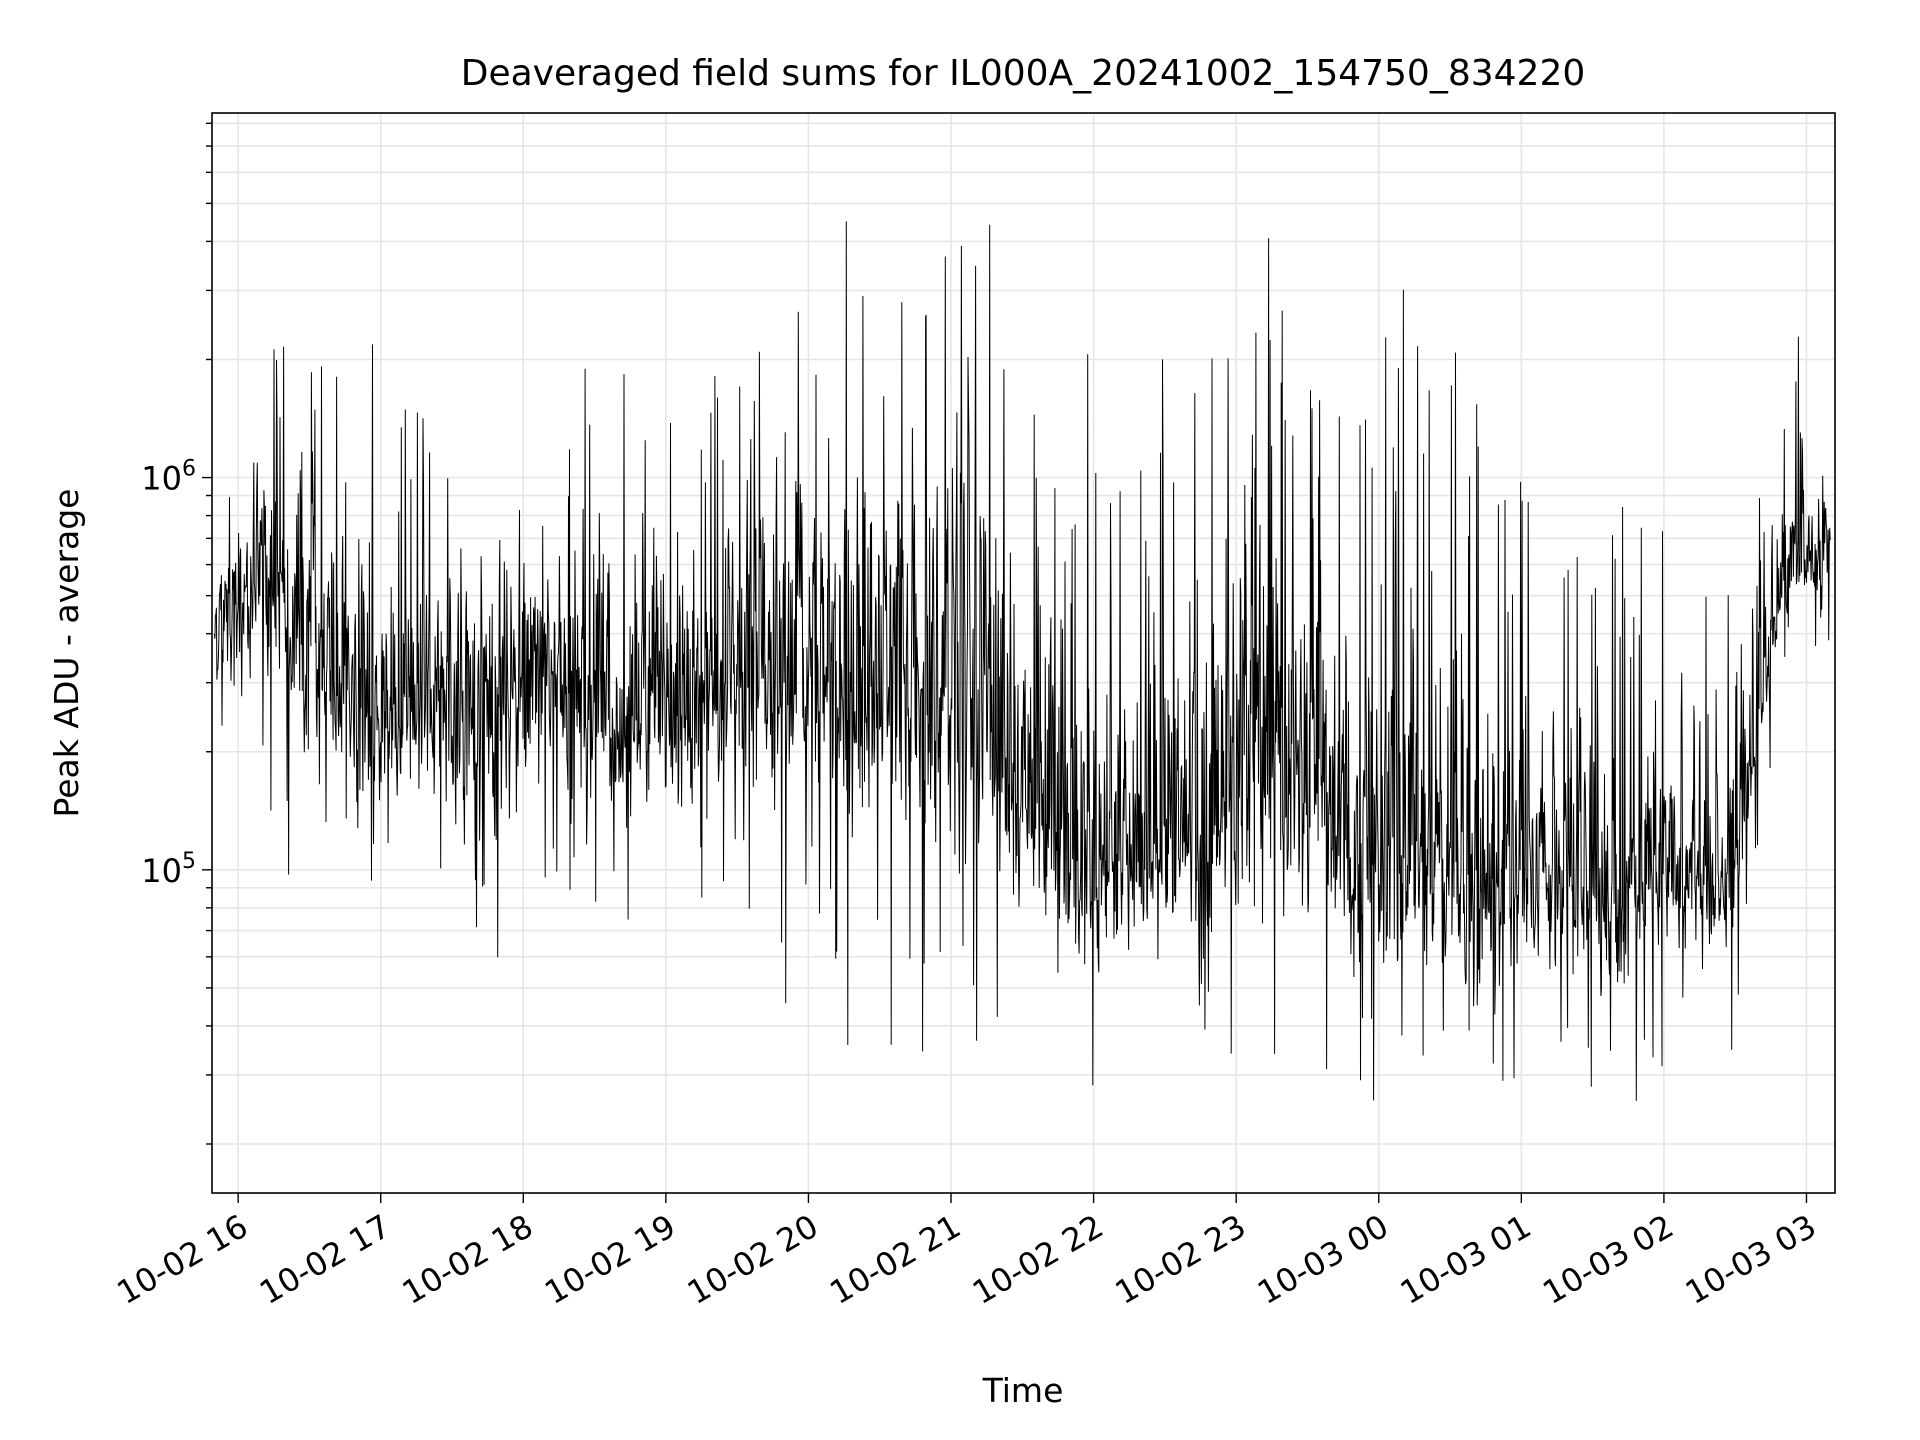 Image resolution: width=1920 pixels, height=1440 pixels. I want to click on y-axis-label: Peak ADU - average, so click(66, 653).